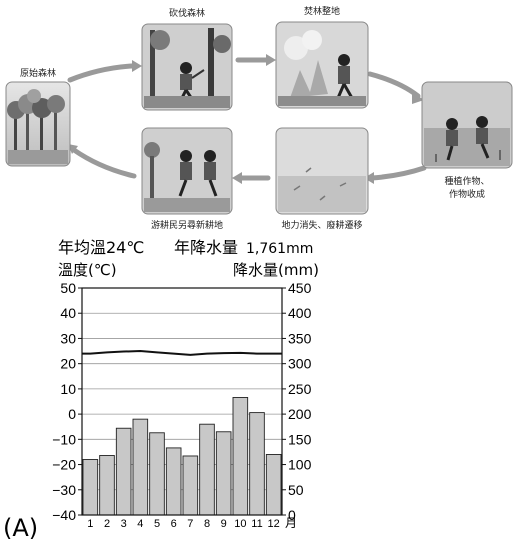 The height and width of the screenshot is (544, 517). What do you see at coordinates (64, 490) in the screenshot?
I see `left-tick-label-8: −30` at bounding box center [64, 490].